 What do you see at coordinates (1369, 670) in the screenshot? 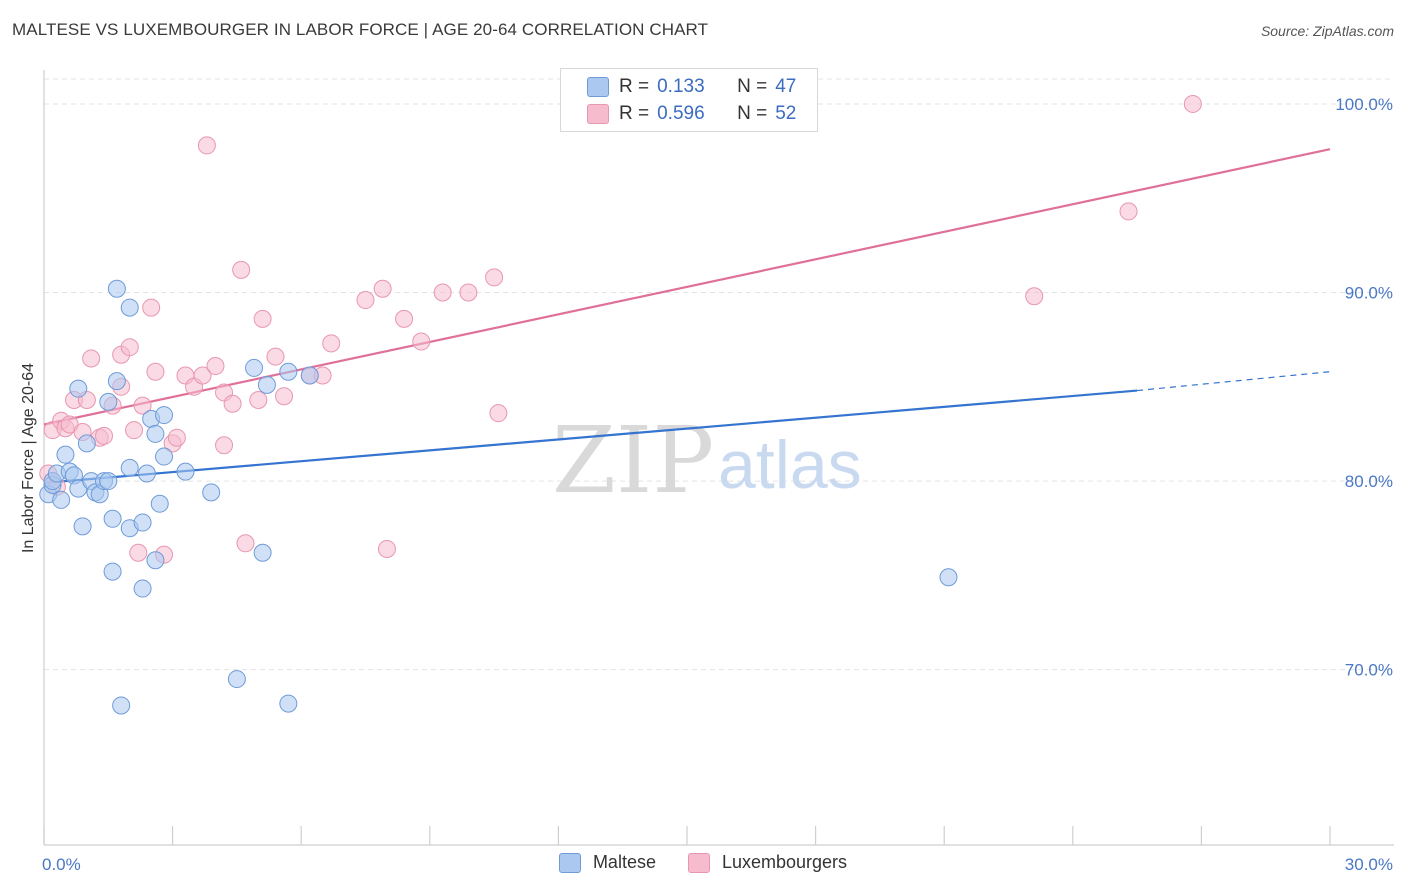
I see `y-tick-label: 70.0%` at bounding box center [1369, 670].